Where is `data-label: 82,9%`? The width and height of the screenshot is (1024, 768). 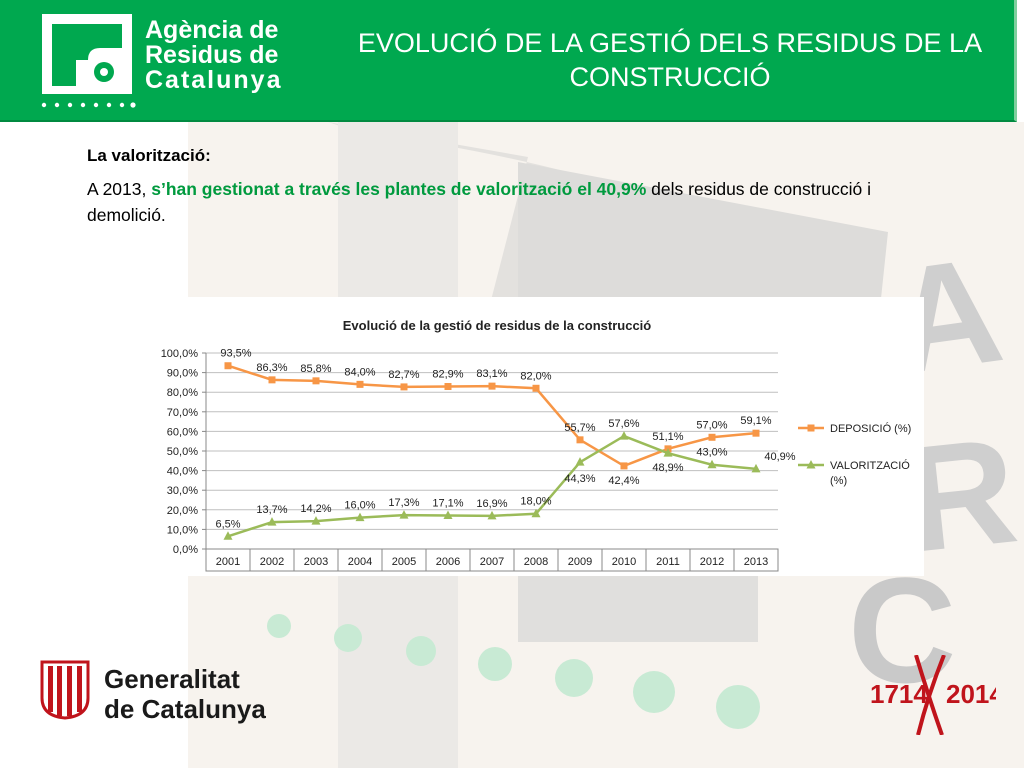
data-label: 82,9% is located at coordinates (447, 375).